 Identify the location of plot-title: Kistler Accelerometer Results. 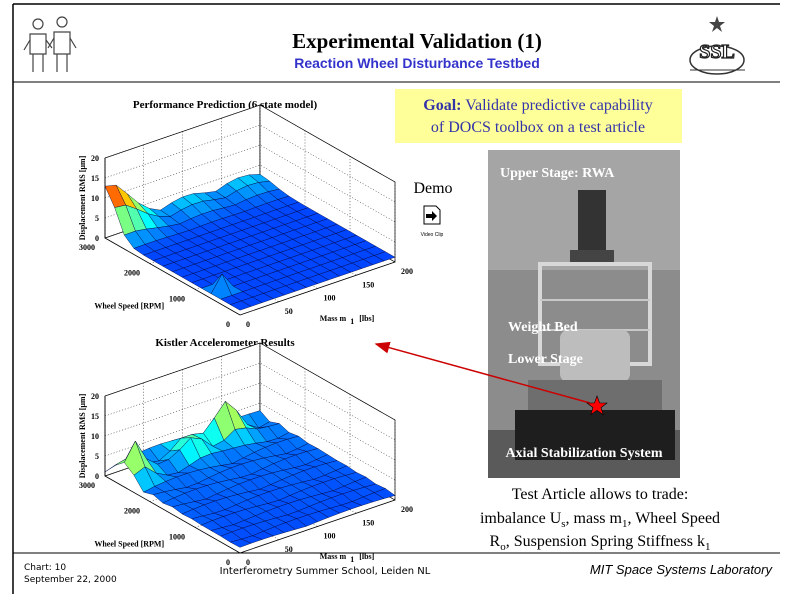
(225, 343).